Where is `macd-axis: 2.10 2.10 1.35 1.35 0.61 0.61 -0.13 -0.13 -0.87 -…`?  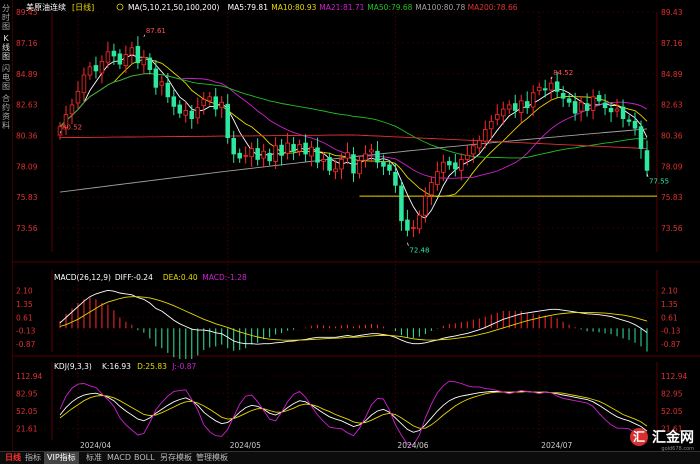 macd-axis: 2.10 2.10 1.35 1.35 0.61 0.61 -0.13 -0.13 -0.87 -… is located at coordinates (348, 317).